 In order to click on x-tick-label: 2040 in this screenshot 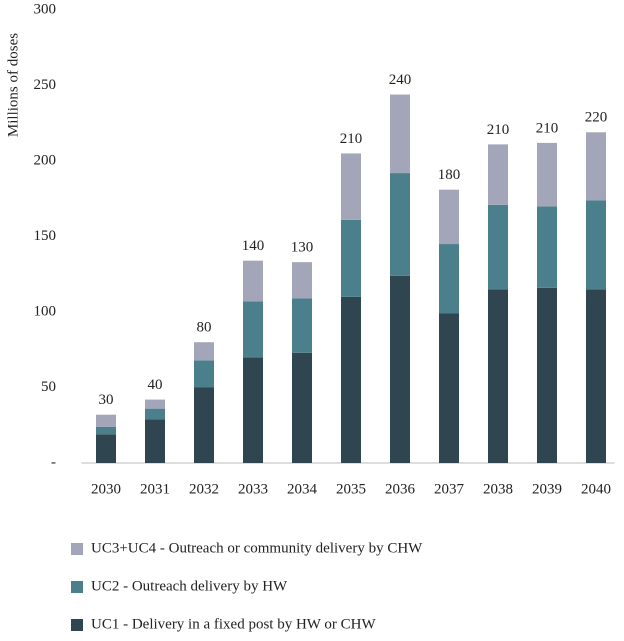, I will do `click(596, 489)`.